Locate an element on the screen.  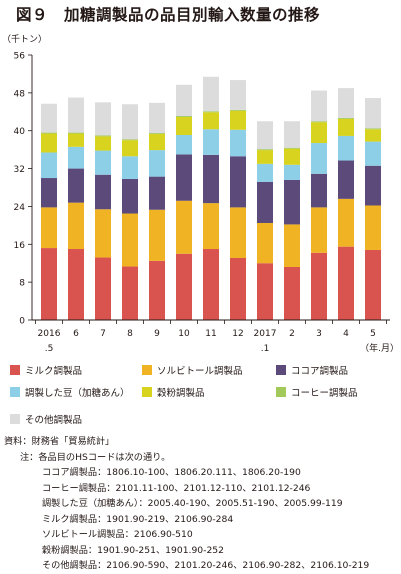
x-tick-label: 12 is located at coordinates (237, 334).